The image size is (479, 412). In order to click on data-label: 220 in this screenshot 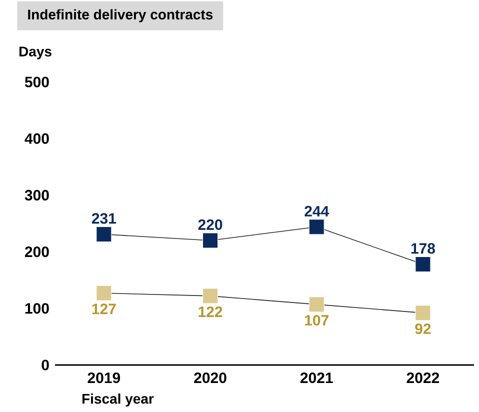, I will do `click(210, 224)`.